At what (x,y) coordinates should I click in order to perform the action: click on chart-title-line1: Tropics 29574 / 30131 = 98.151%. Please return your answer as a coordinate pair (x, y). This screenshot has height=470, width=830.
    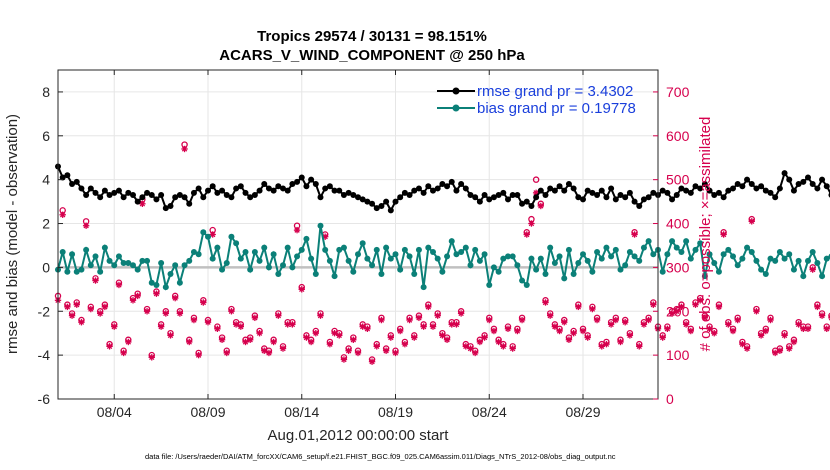
    Looking at the image, I should click on (372, 36).